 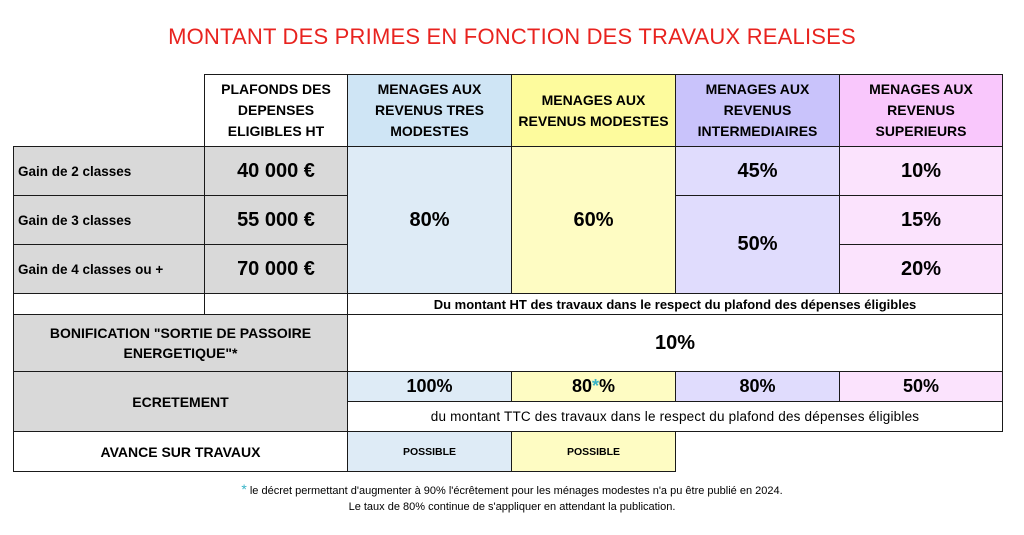 What do you see at coordinates (593, 451) in the screenshot?
I see `avance-modestes: POSSIBLE` at bounding box center [593, 451].